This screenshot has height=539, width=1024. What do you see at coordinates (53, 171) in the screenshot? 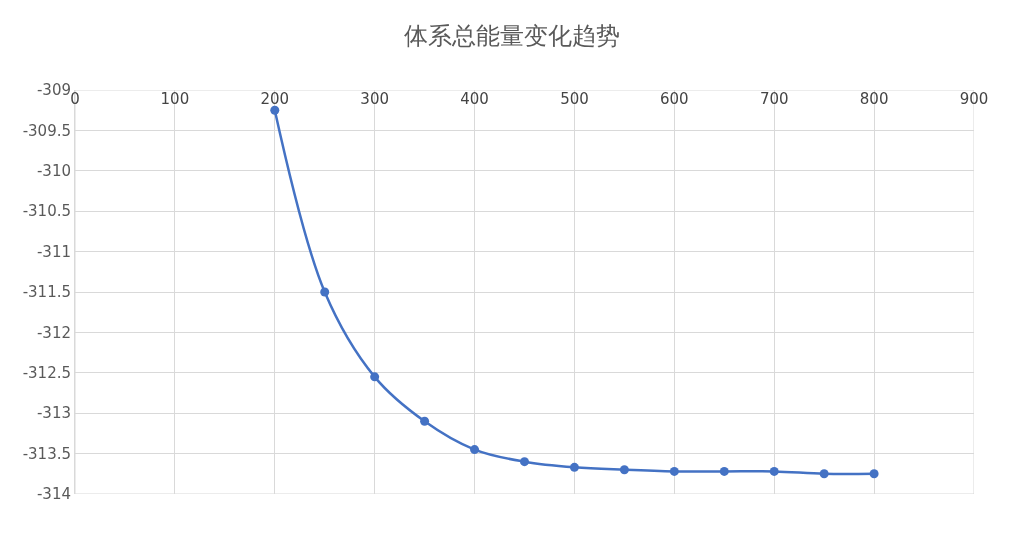
I see `y-tick-label: -310` at bounding box center [53, 171].